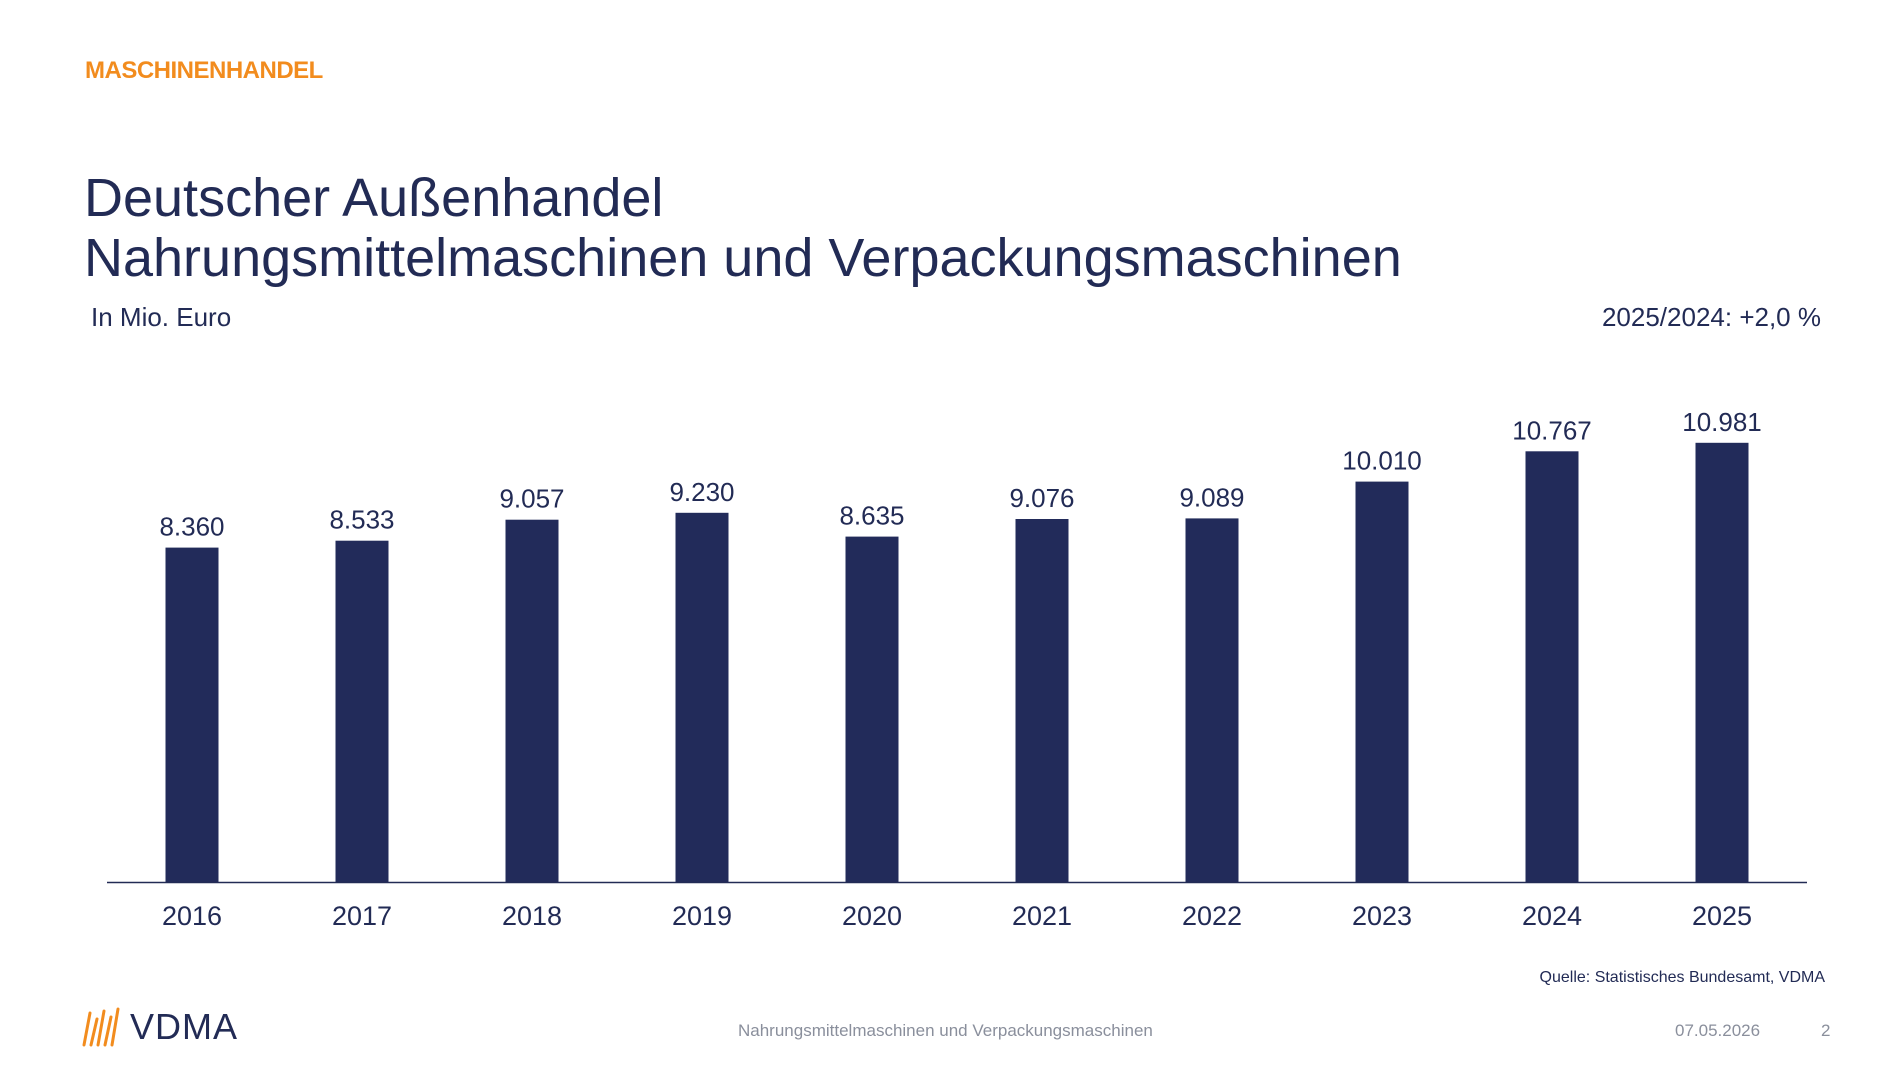  Describe the element at coordinates (1212, 916) in the screenshot. I see `x-tick-label-2022: 2022` at that location.